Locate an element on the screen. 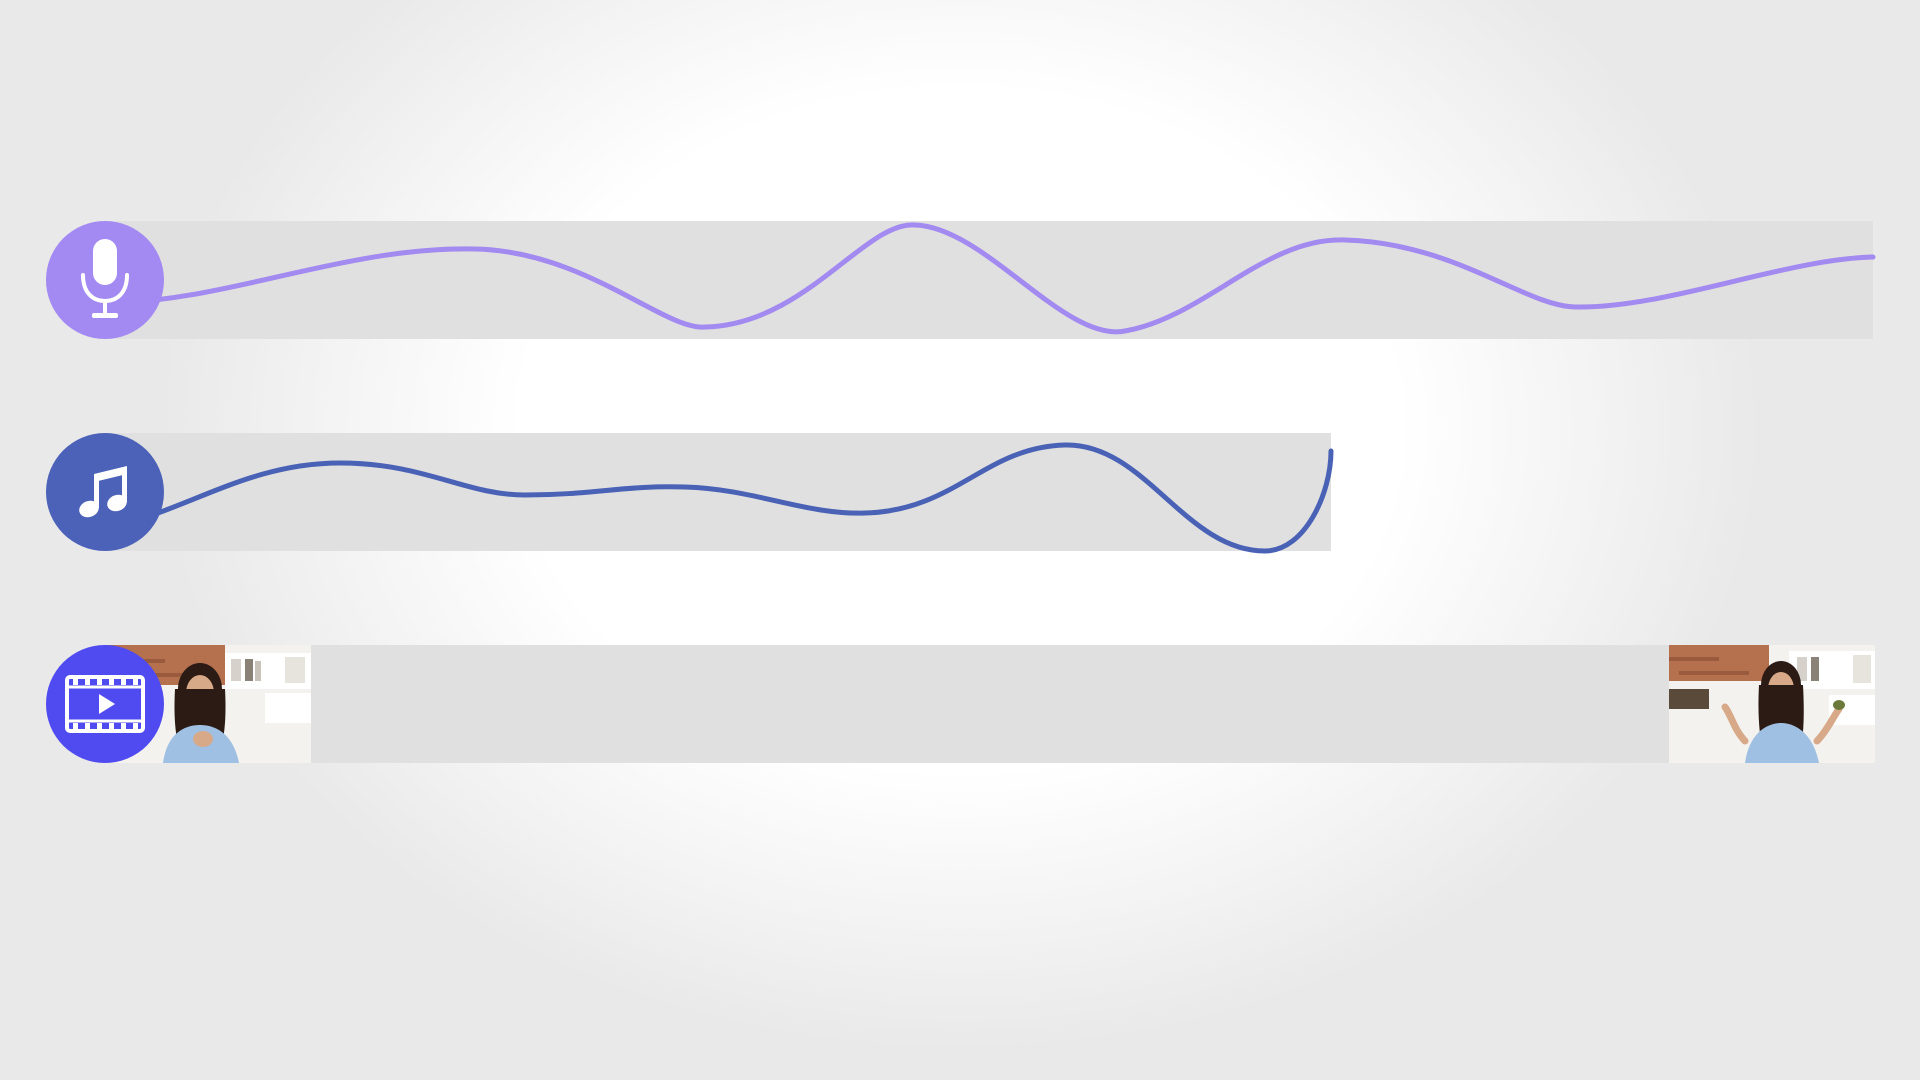 The height and width of the screenshot is (1080, 1920). voice-track is located at coordinates (989, 280).